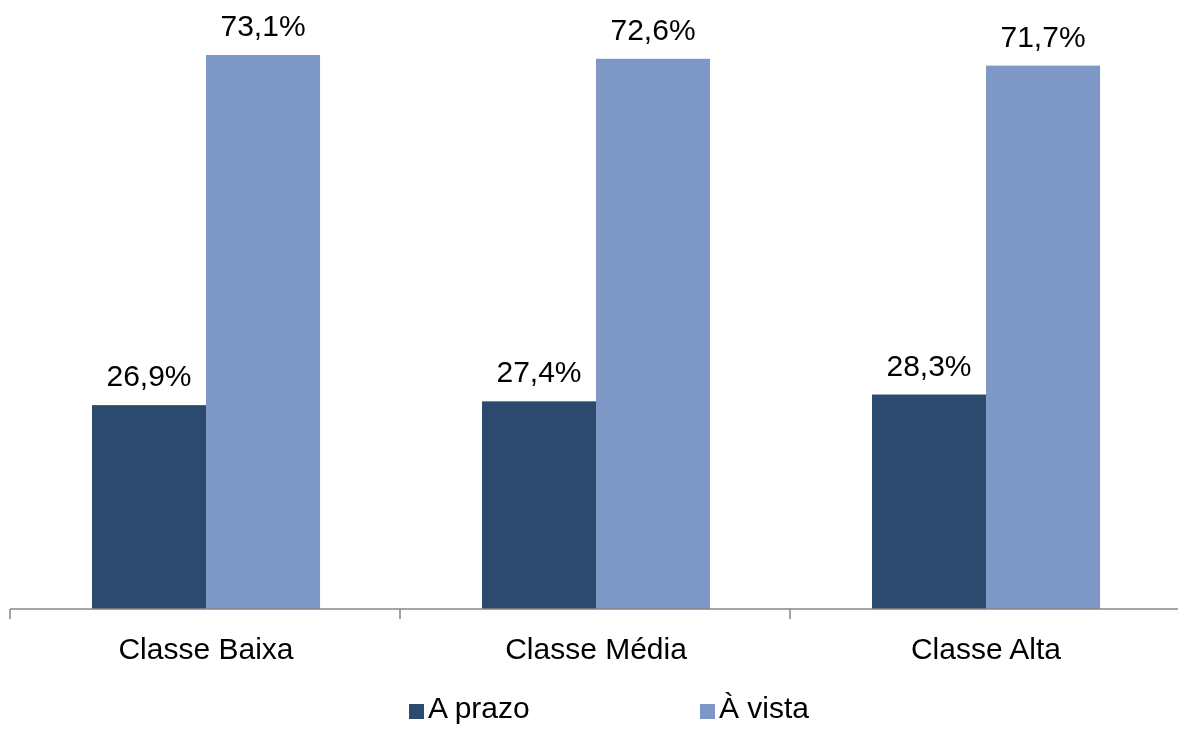 This screenshot has width=1178, height=729. I want to click on data-label: 26,9%, so click(149, 376).